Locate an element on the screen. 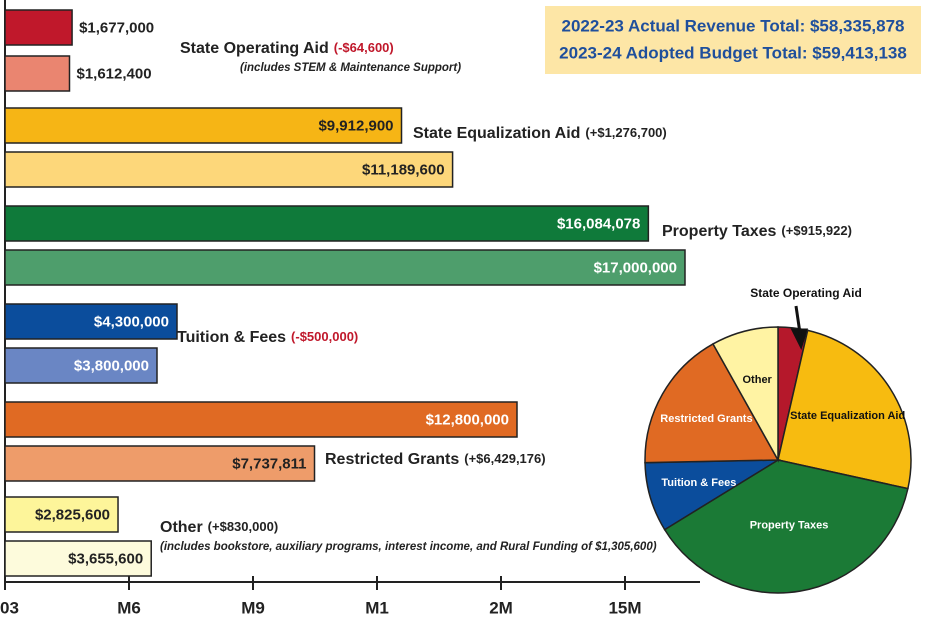  value-label: $17,000,000 is located at coordinates (635, 267).